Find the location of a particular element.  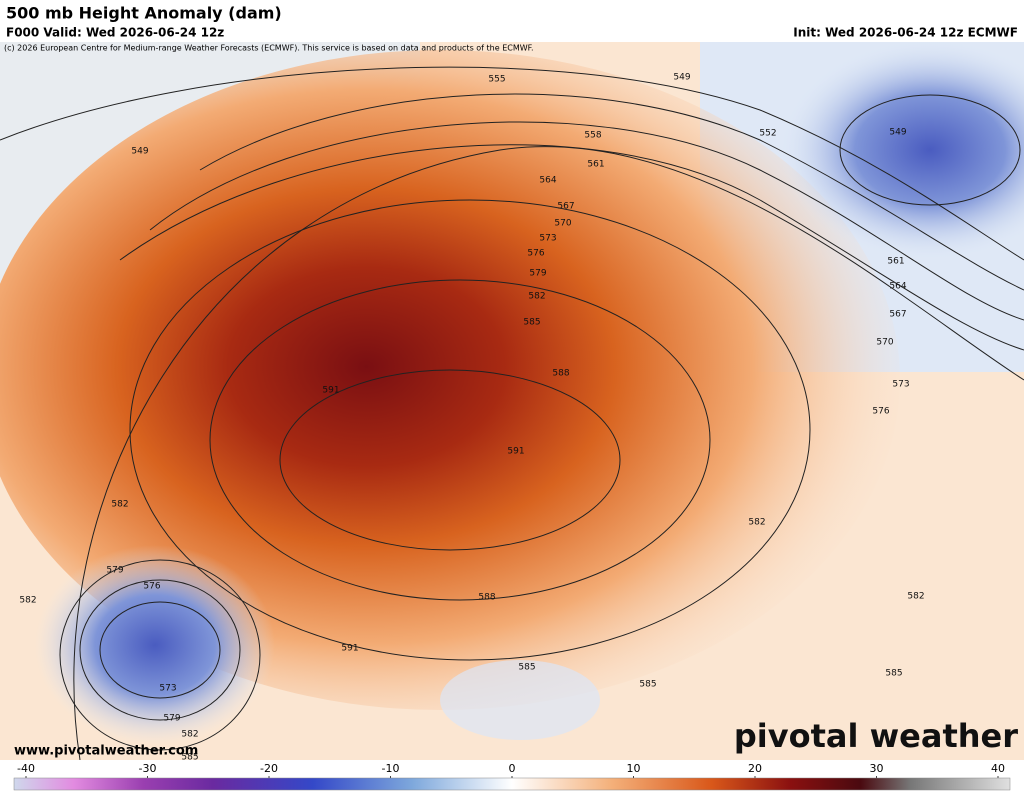

colorbar-tick-label: 30 is located at coordinates (877, 768).